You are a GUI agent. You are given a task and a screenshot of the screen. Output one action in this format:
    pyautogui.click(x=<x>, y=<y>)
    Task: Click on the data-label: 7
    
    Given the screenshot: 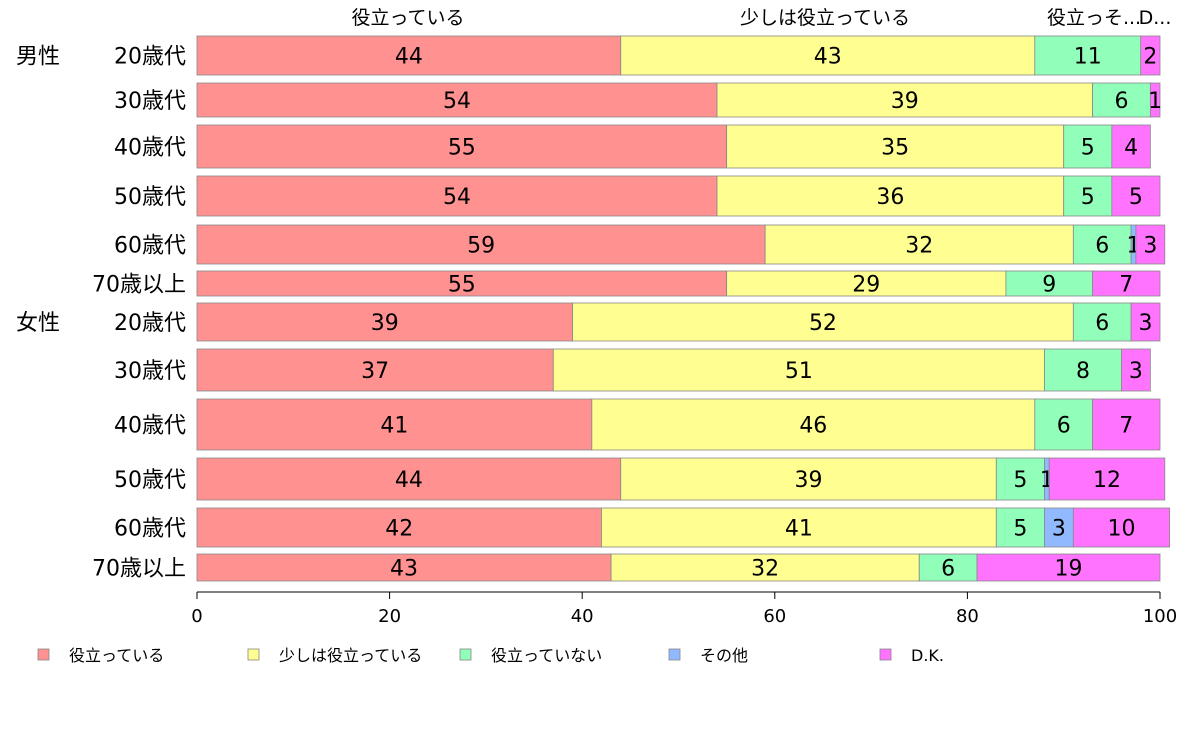 What is the action you would take?
    pyautogui.click(x=1126, y=285)
    